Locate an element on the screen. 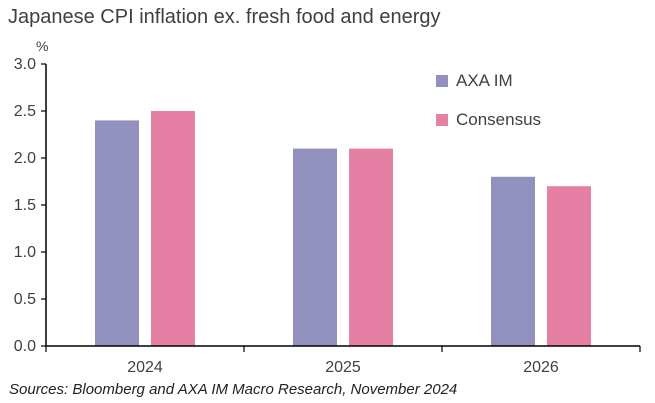 The height and width of the screenshot is (403, 655). bar-consensus-2025 is located at coordinates (371, 247).